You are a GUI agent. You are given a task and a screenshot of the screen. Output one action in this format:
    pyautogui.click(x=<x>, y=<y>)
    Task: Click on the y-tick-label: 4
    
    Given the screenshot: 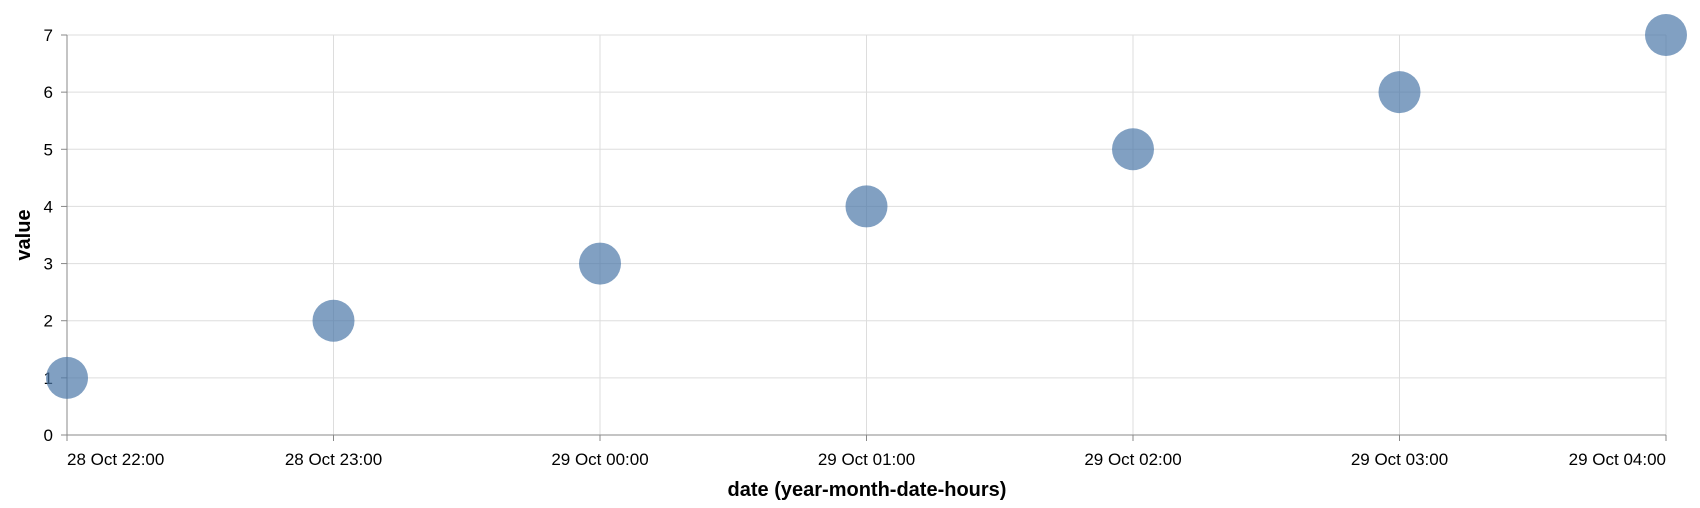 What is the action you would take?
    pyautogui.click(x=48, y=206)
    